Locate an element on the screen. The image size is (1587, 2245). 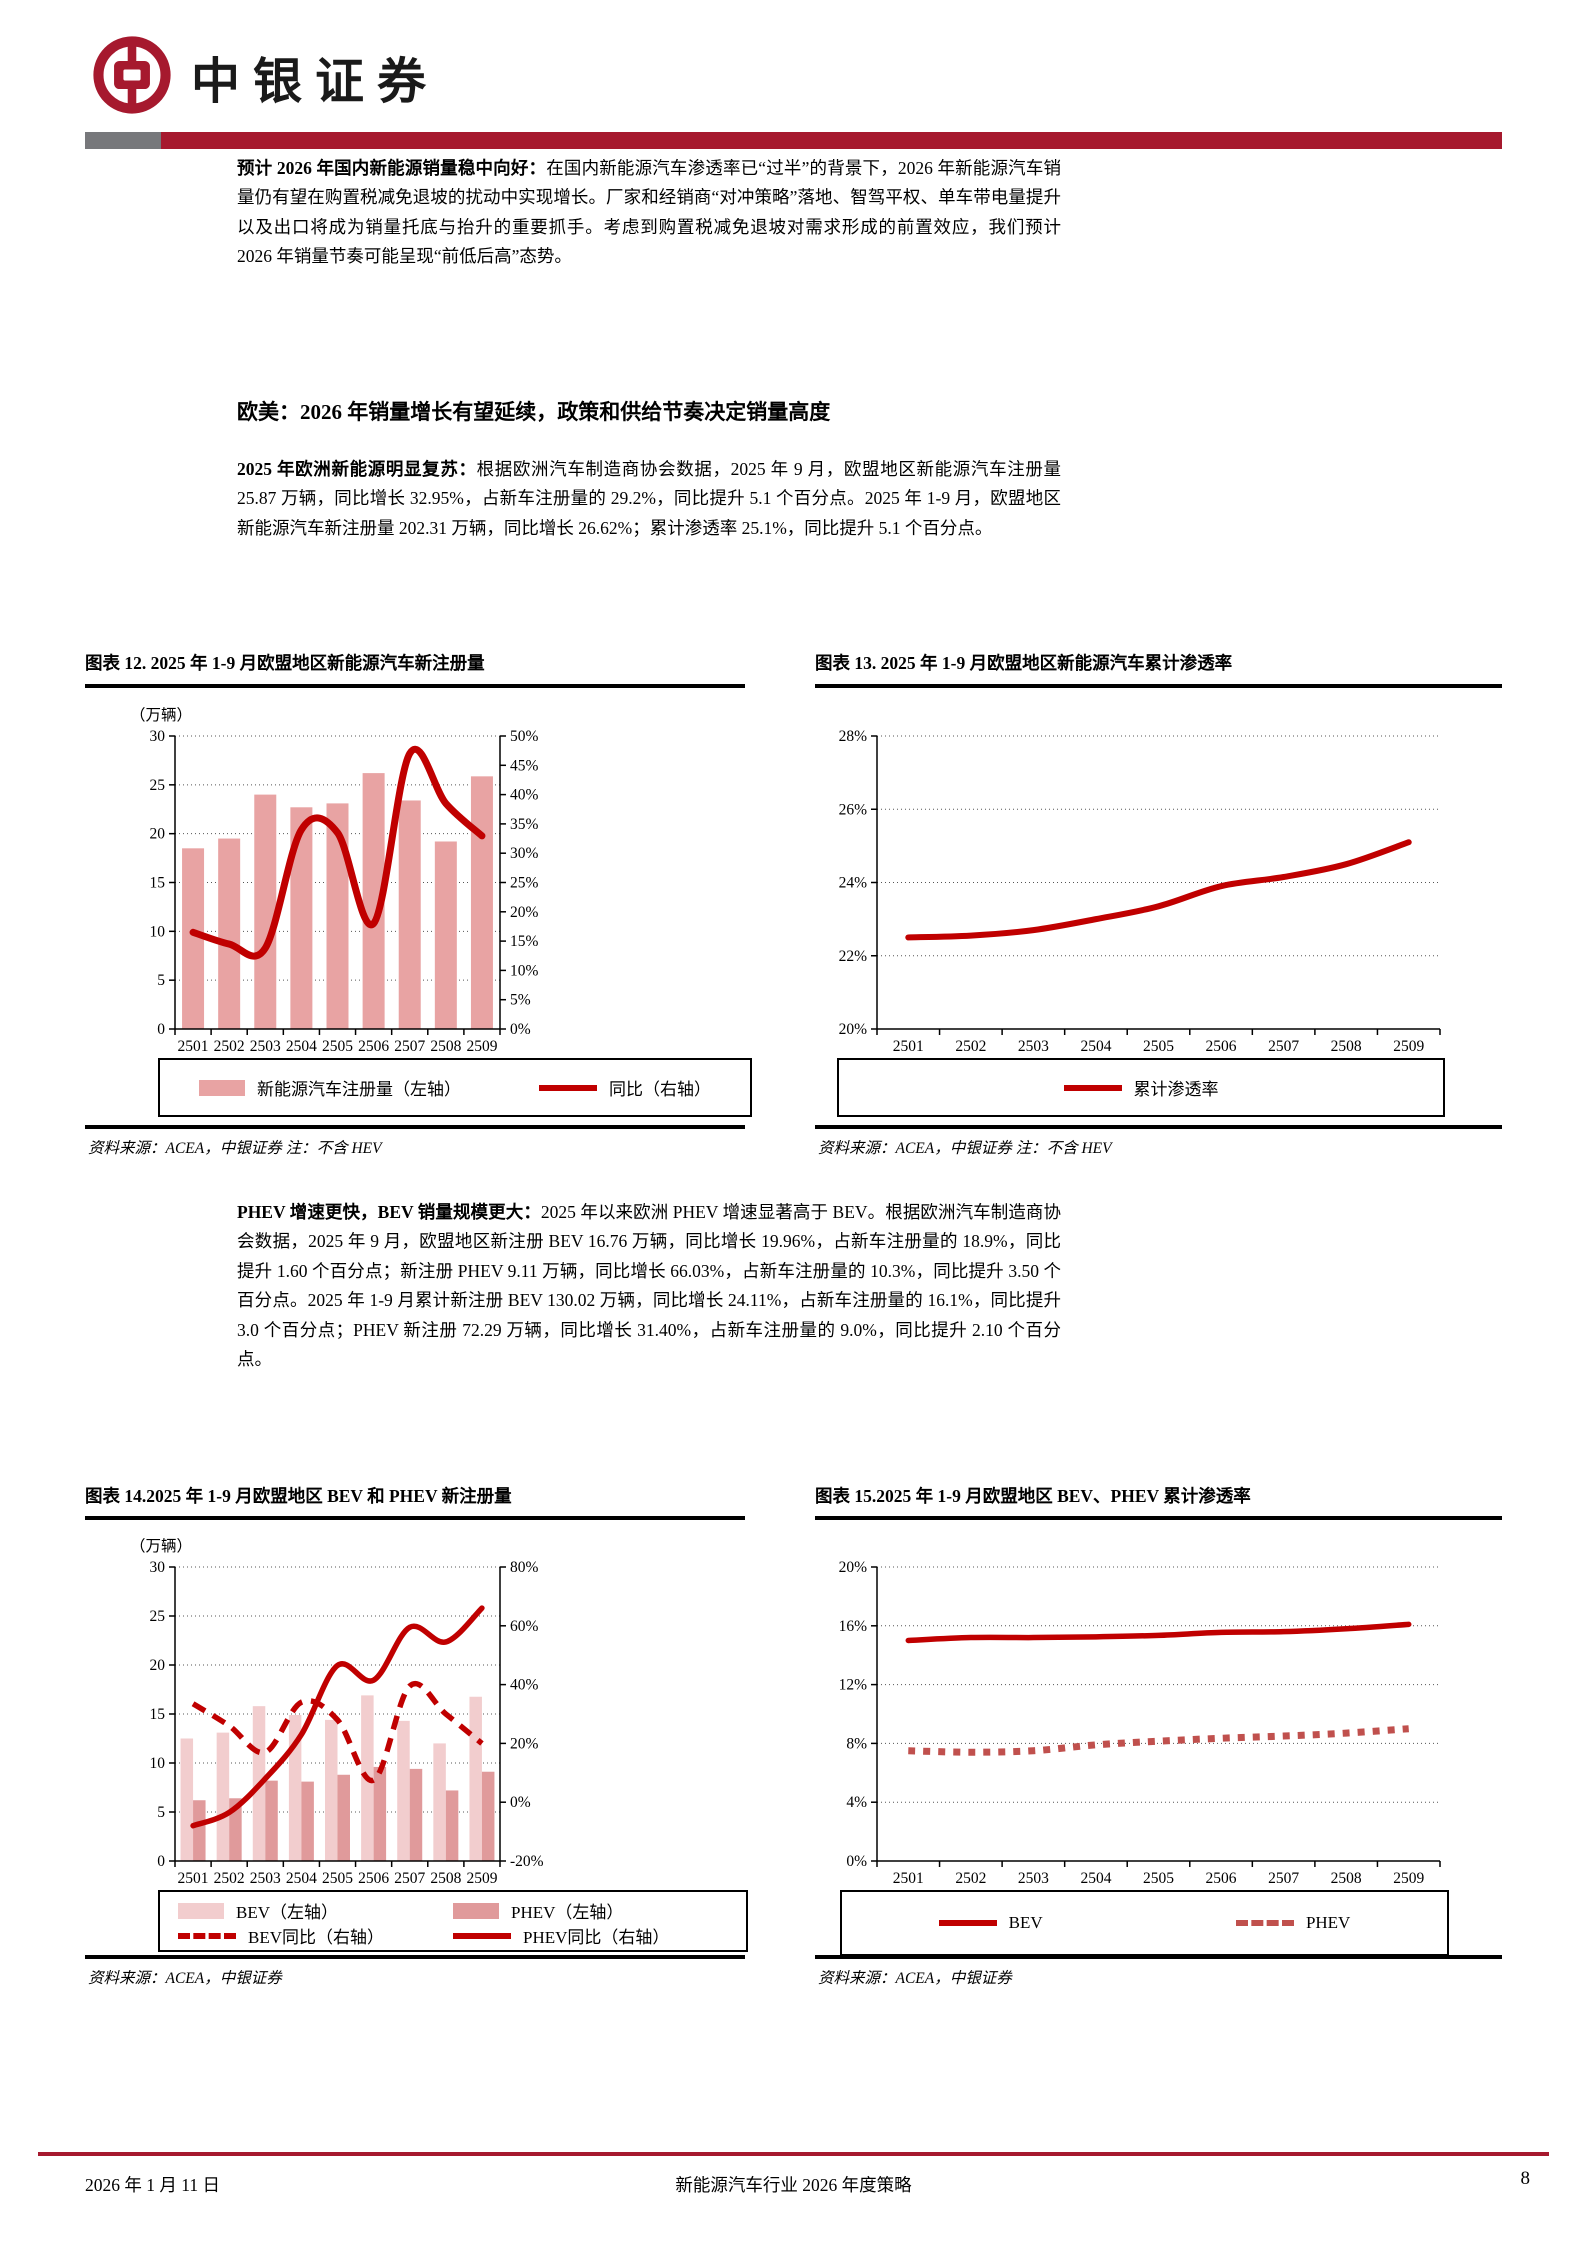
legend-item: 累计渗透率 is located at coordinates (1141, 1087).